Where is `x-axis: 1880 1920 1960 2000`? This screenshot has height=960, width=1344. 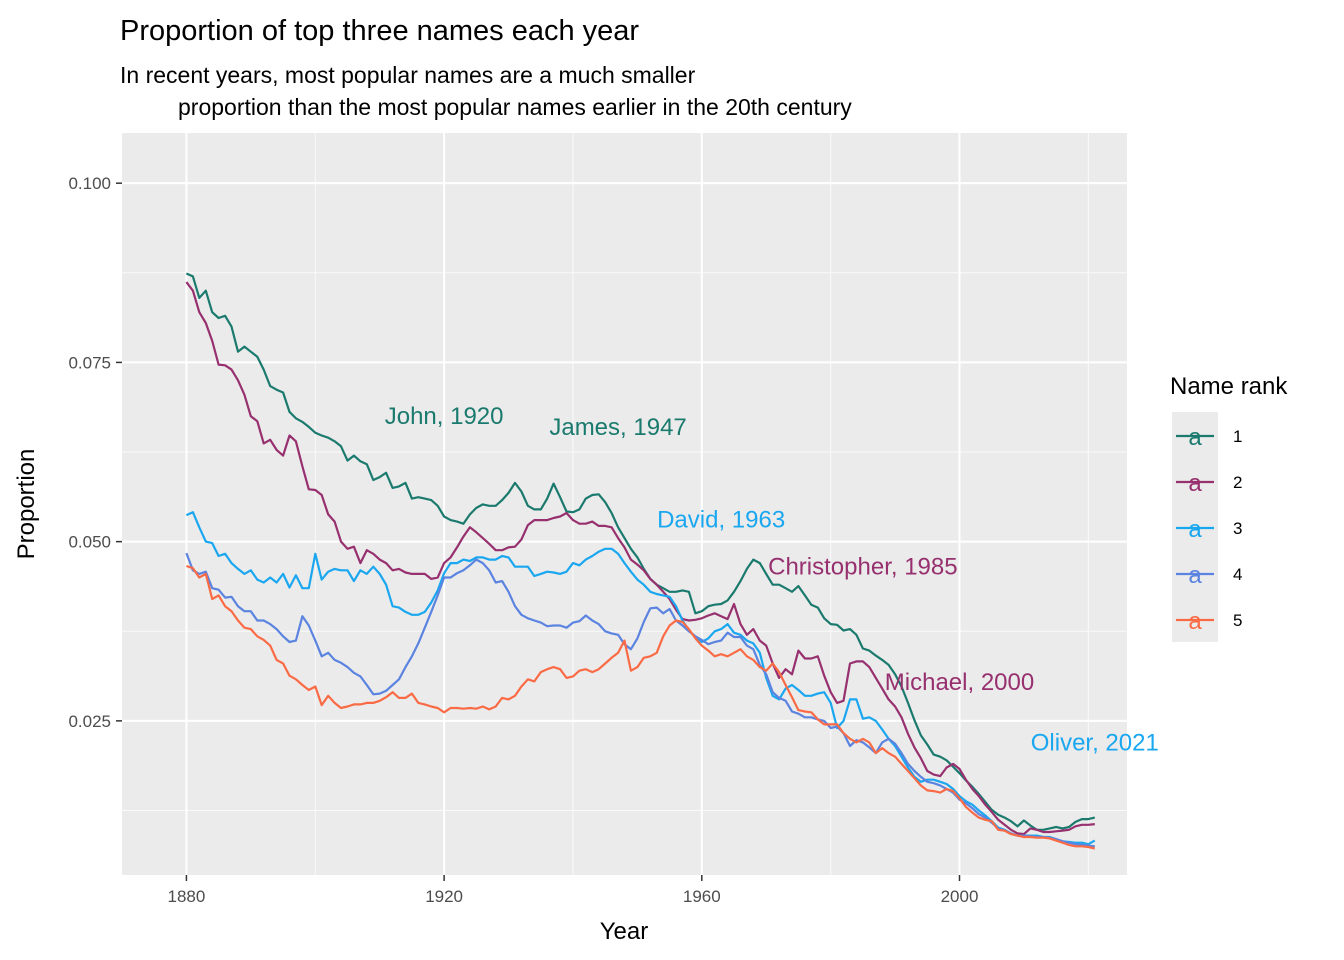 x-axis: 1880 1920 1960 2000 is located at coordinates (573, 890).